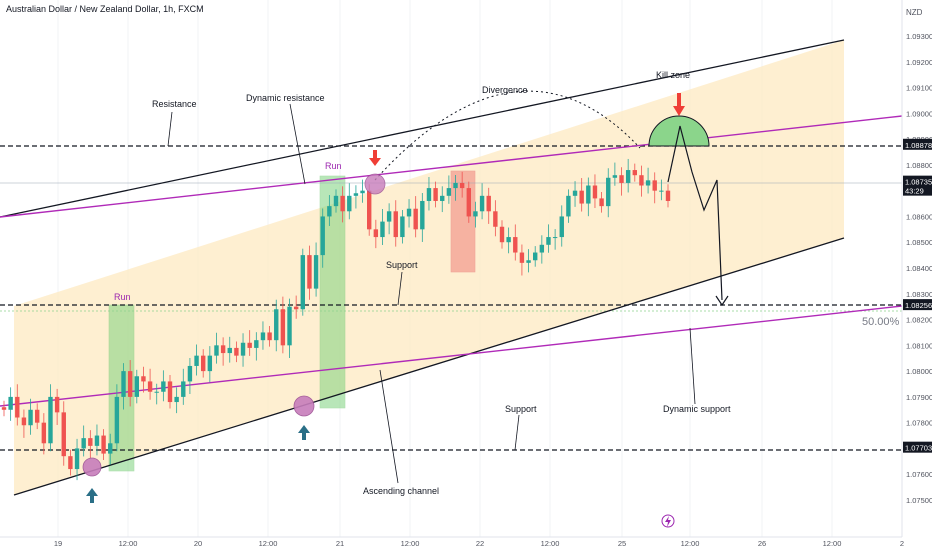  What do you see at coordinates (333, 166) in the screenshot?
I see `run-label-2: Run` at bounding box center [333, 166].